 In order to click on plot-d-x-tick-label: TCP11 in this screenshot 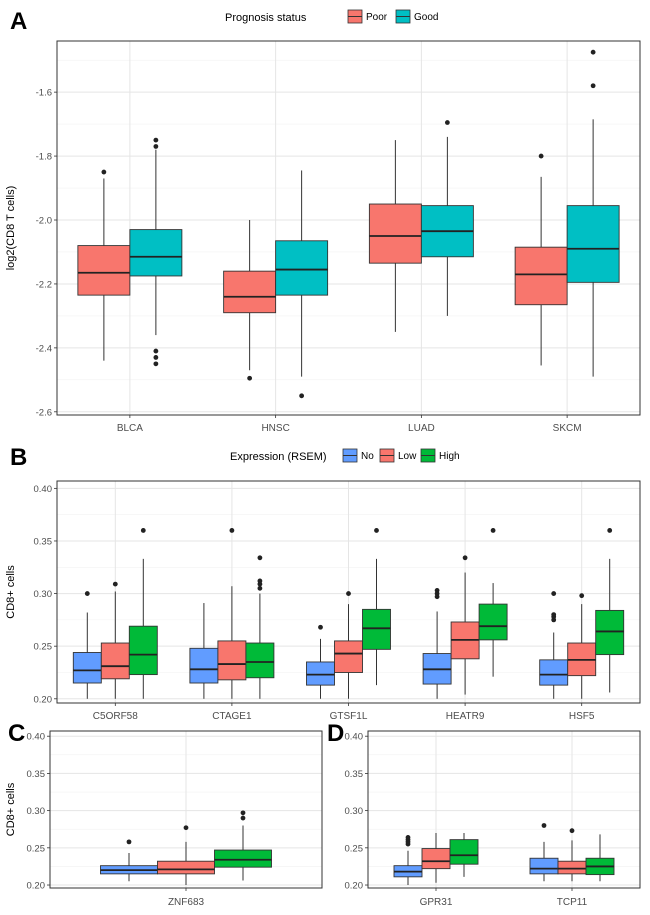, I will do `click(572, 902)`.